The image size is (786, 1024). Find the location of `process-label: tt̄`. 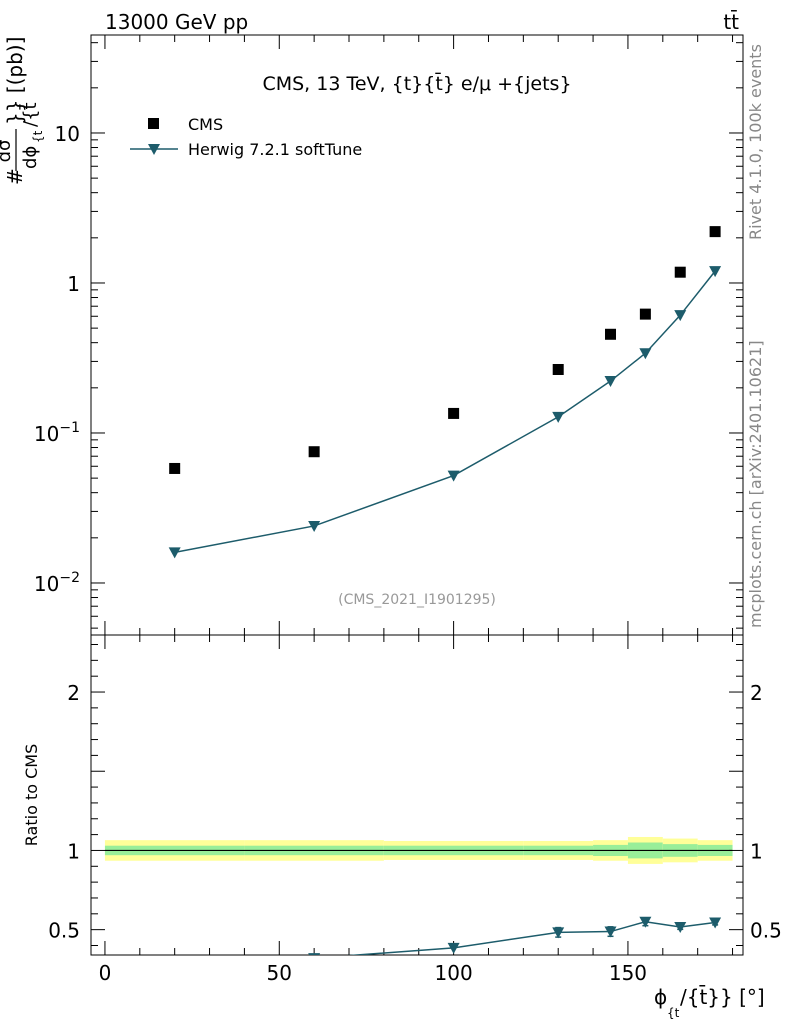

process-label: tt̄ is located at coordinates (731, 21).